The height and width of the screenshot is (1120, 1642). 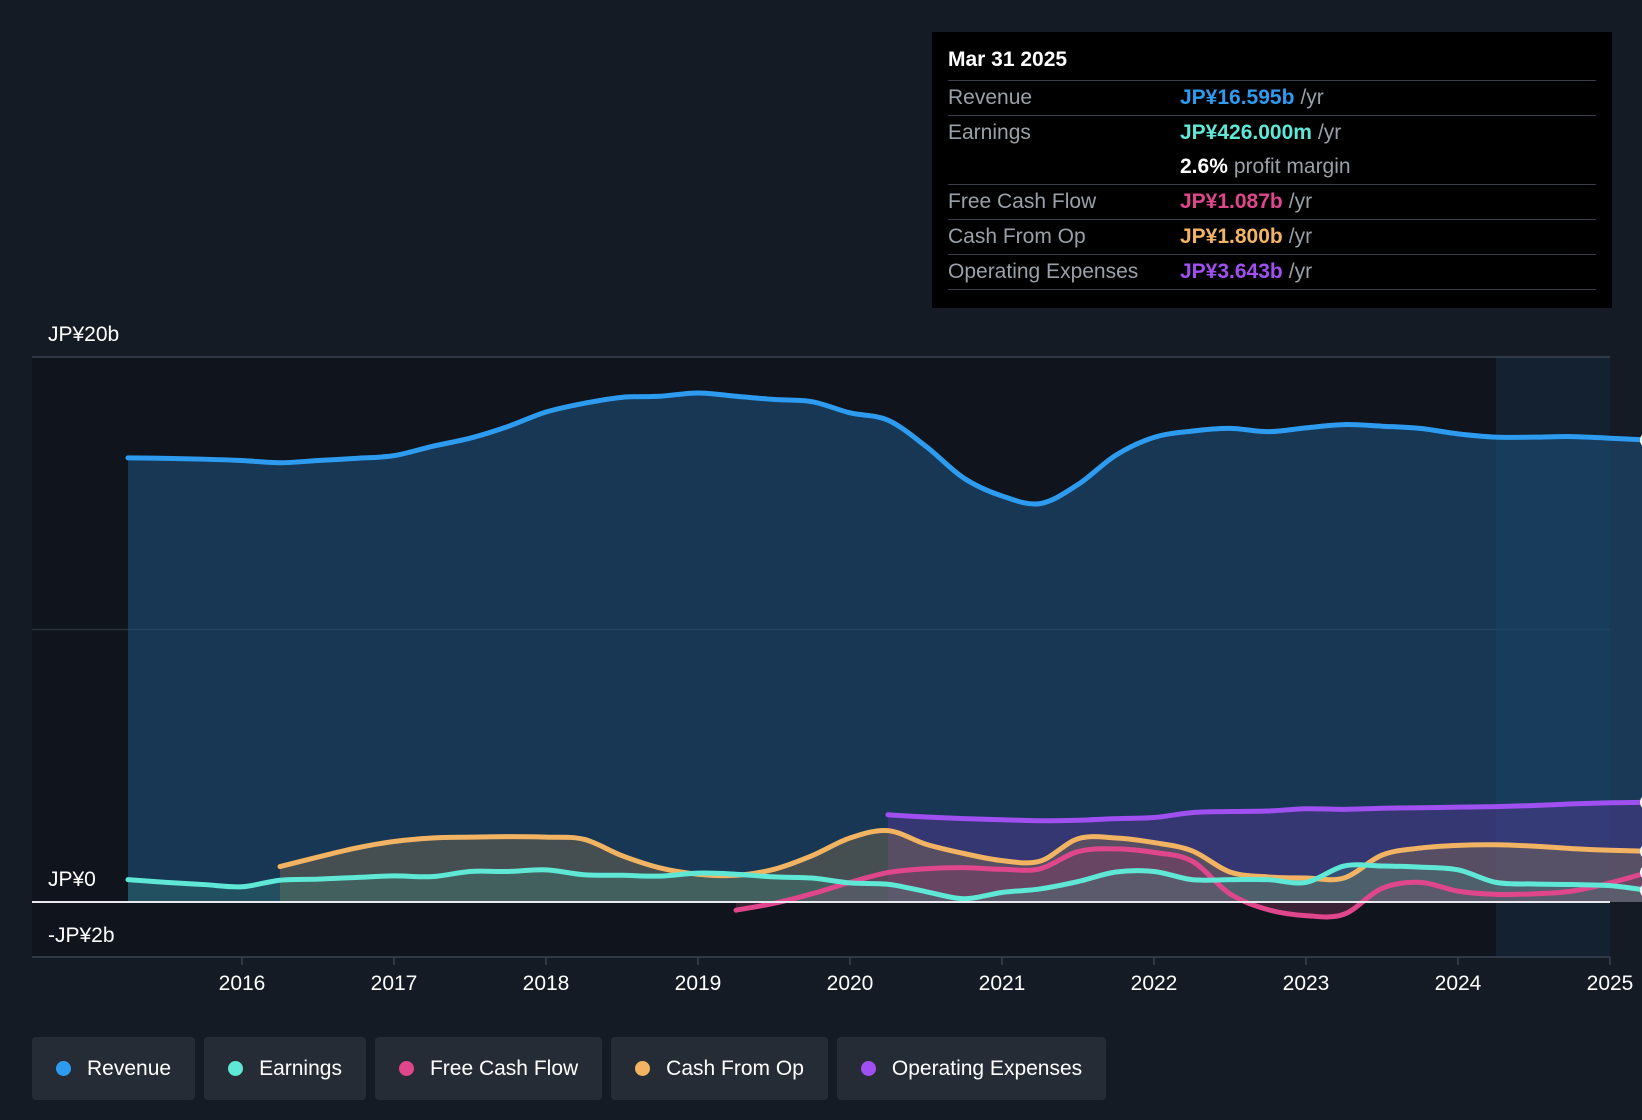 I want to click on tooltip-row-cash-from-op: Cash From Op JP¥1.800b /yr, so click(x=1272, y=237).